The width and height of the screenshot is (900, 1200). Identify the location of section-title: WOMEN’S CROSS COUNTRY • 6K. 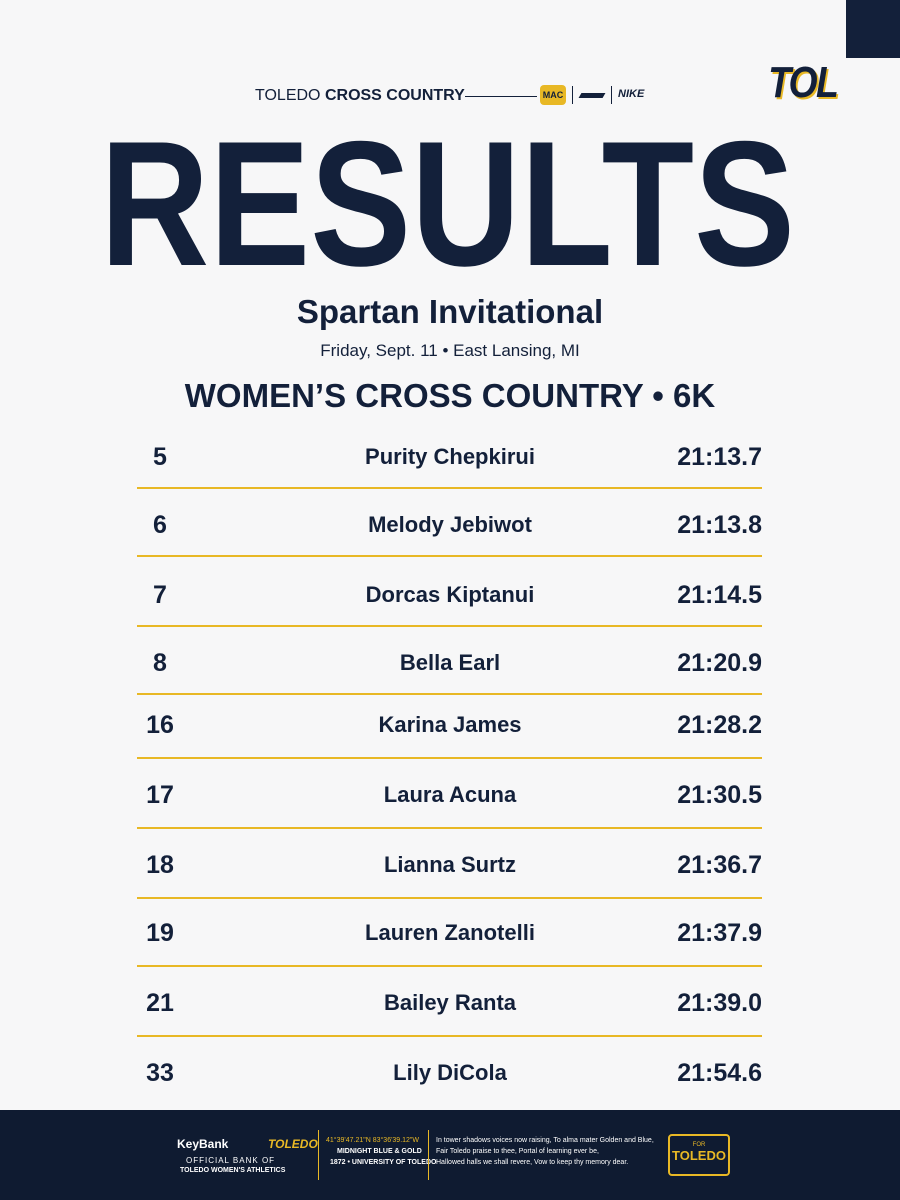
(450, 395).